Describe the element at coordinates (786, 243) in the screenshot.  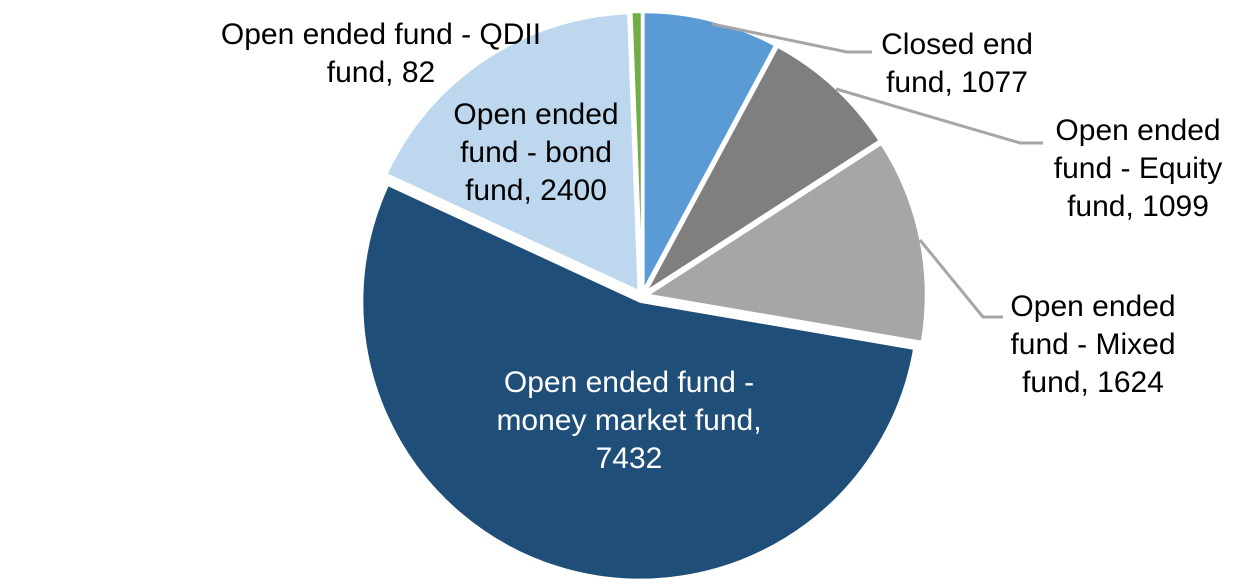
I see `pie-slice-open-ended-mixed-fund` at that location.